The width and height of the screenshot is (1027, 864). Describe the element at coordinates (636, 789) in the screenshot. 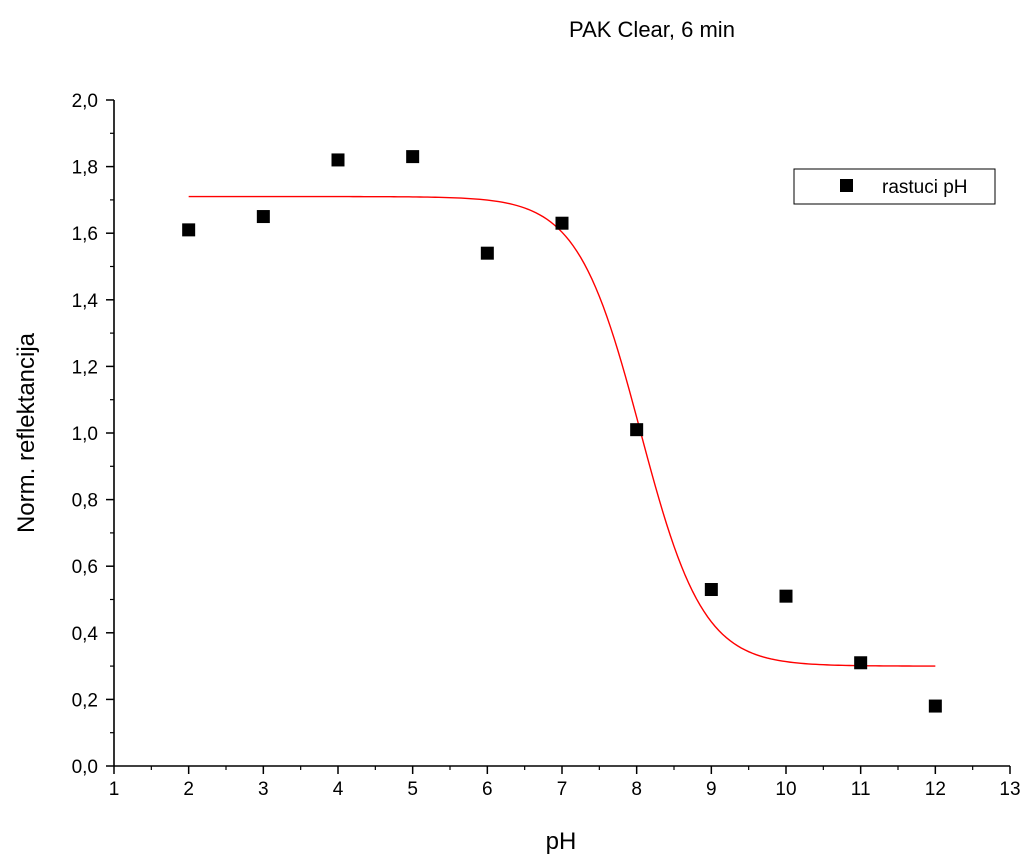

I see `x-tick-label: 8` at that location.